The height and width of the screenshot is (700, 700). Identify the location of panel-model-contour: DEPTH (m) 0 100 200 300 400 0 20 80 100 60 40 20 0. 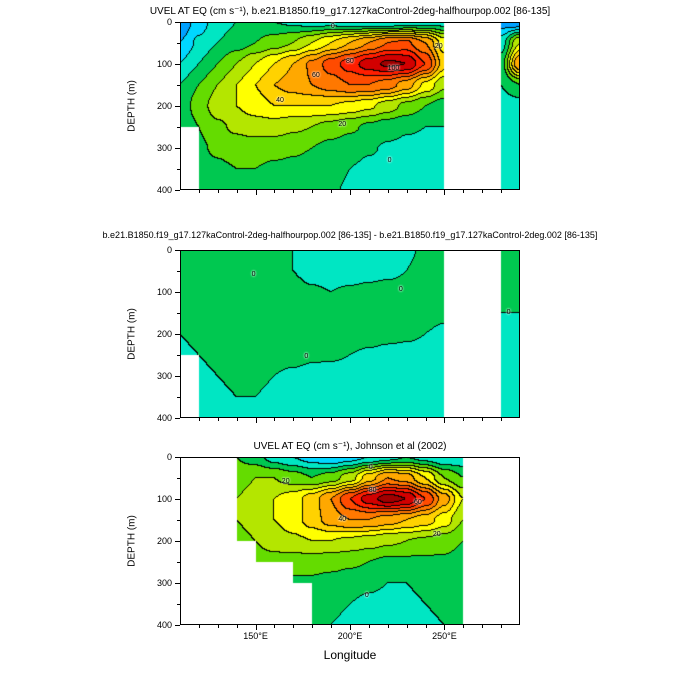
(323, 106).